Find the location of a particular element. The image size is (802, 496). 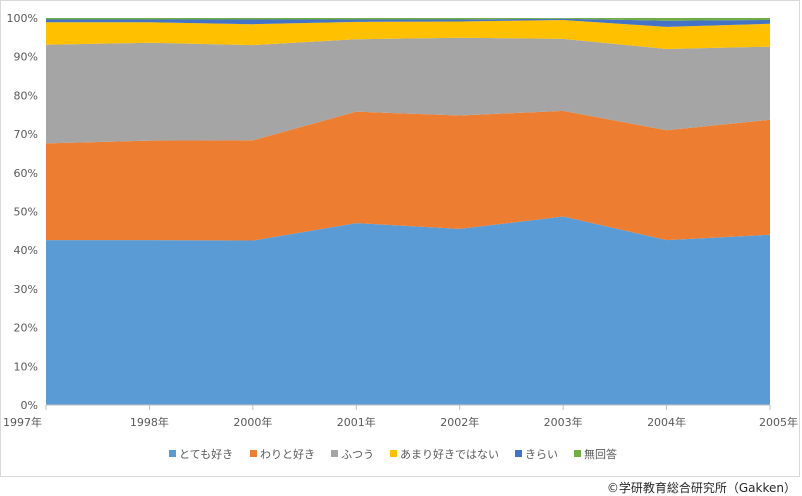

y-tick-label: 100% is located at coordinates (22, 18).